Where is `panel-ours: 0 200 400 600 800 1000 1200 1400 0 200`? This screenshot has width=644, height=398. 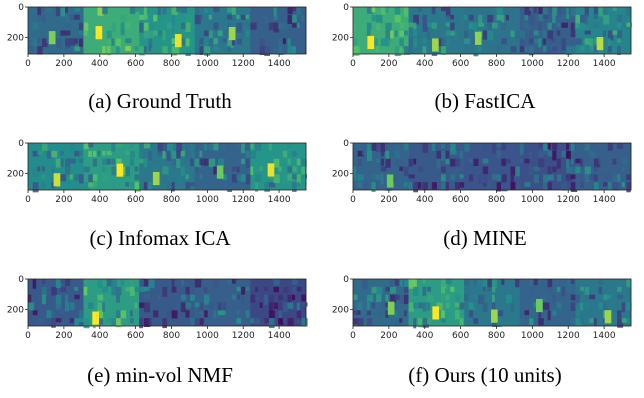
panel-ours: 0 200 400 600 800 1000 1200 1400 0 200 is located at coordinates (483, 308).